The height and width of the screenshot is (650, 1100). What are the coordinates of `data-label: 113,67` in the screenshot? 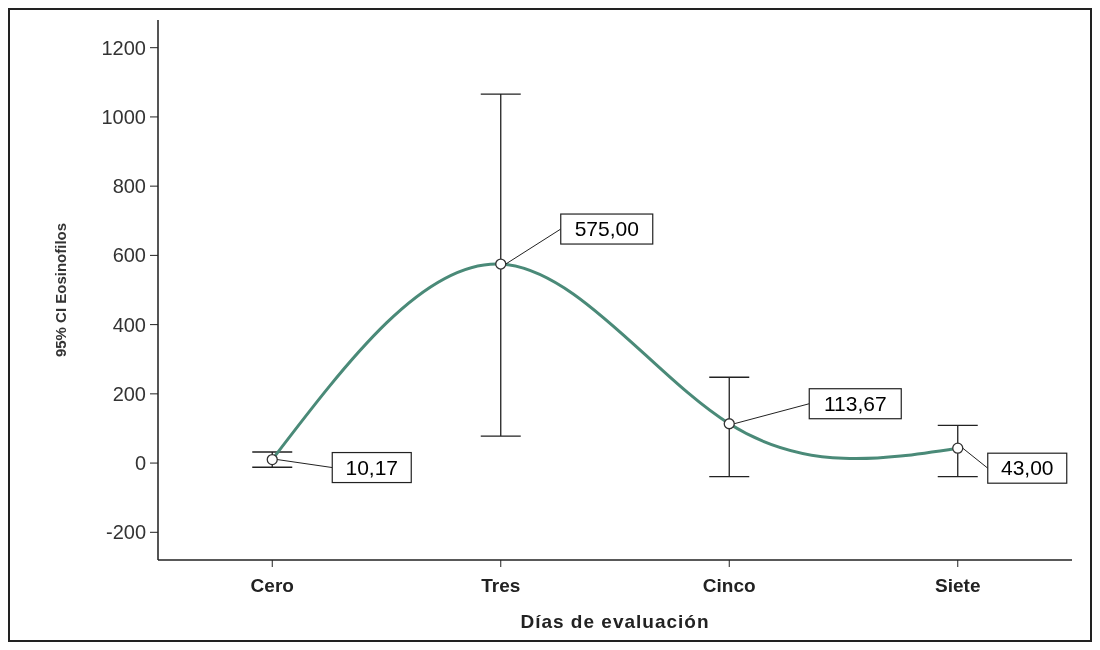 It's located at (855, 403).